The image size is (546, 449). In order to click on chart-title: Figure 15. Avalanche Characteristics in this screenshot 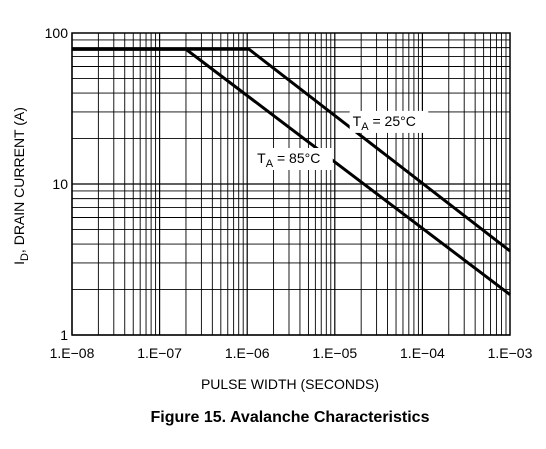, I will do `click(290, 417)`.